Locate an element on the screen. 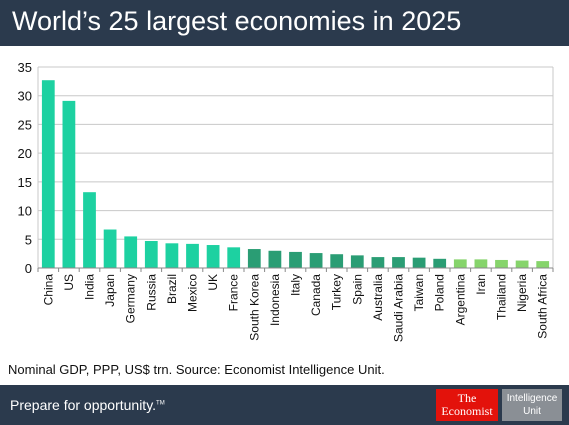  trademark: TM is located at coordinates (160, 403).